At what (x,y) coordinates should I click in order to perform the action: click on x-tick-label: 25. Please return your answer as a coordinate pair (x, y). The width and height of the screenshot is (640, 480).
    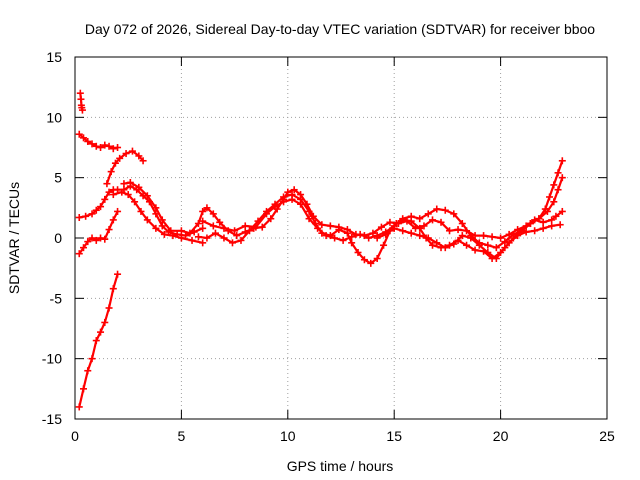
    Looking at the image, I should click on (607, 436).